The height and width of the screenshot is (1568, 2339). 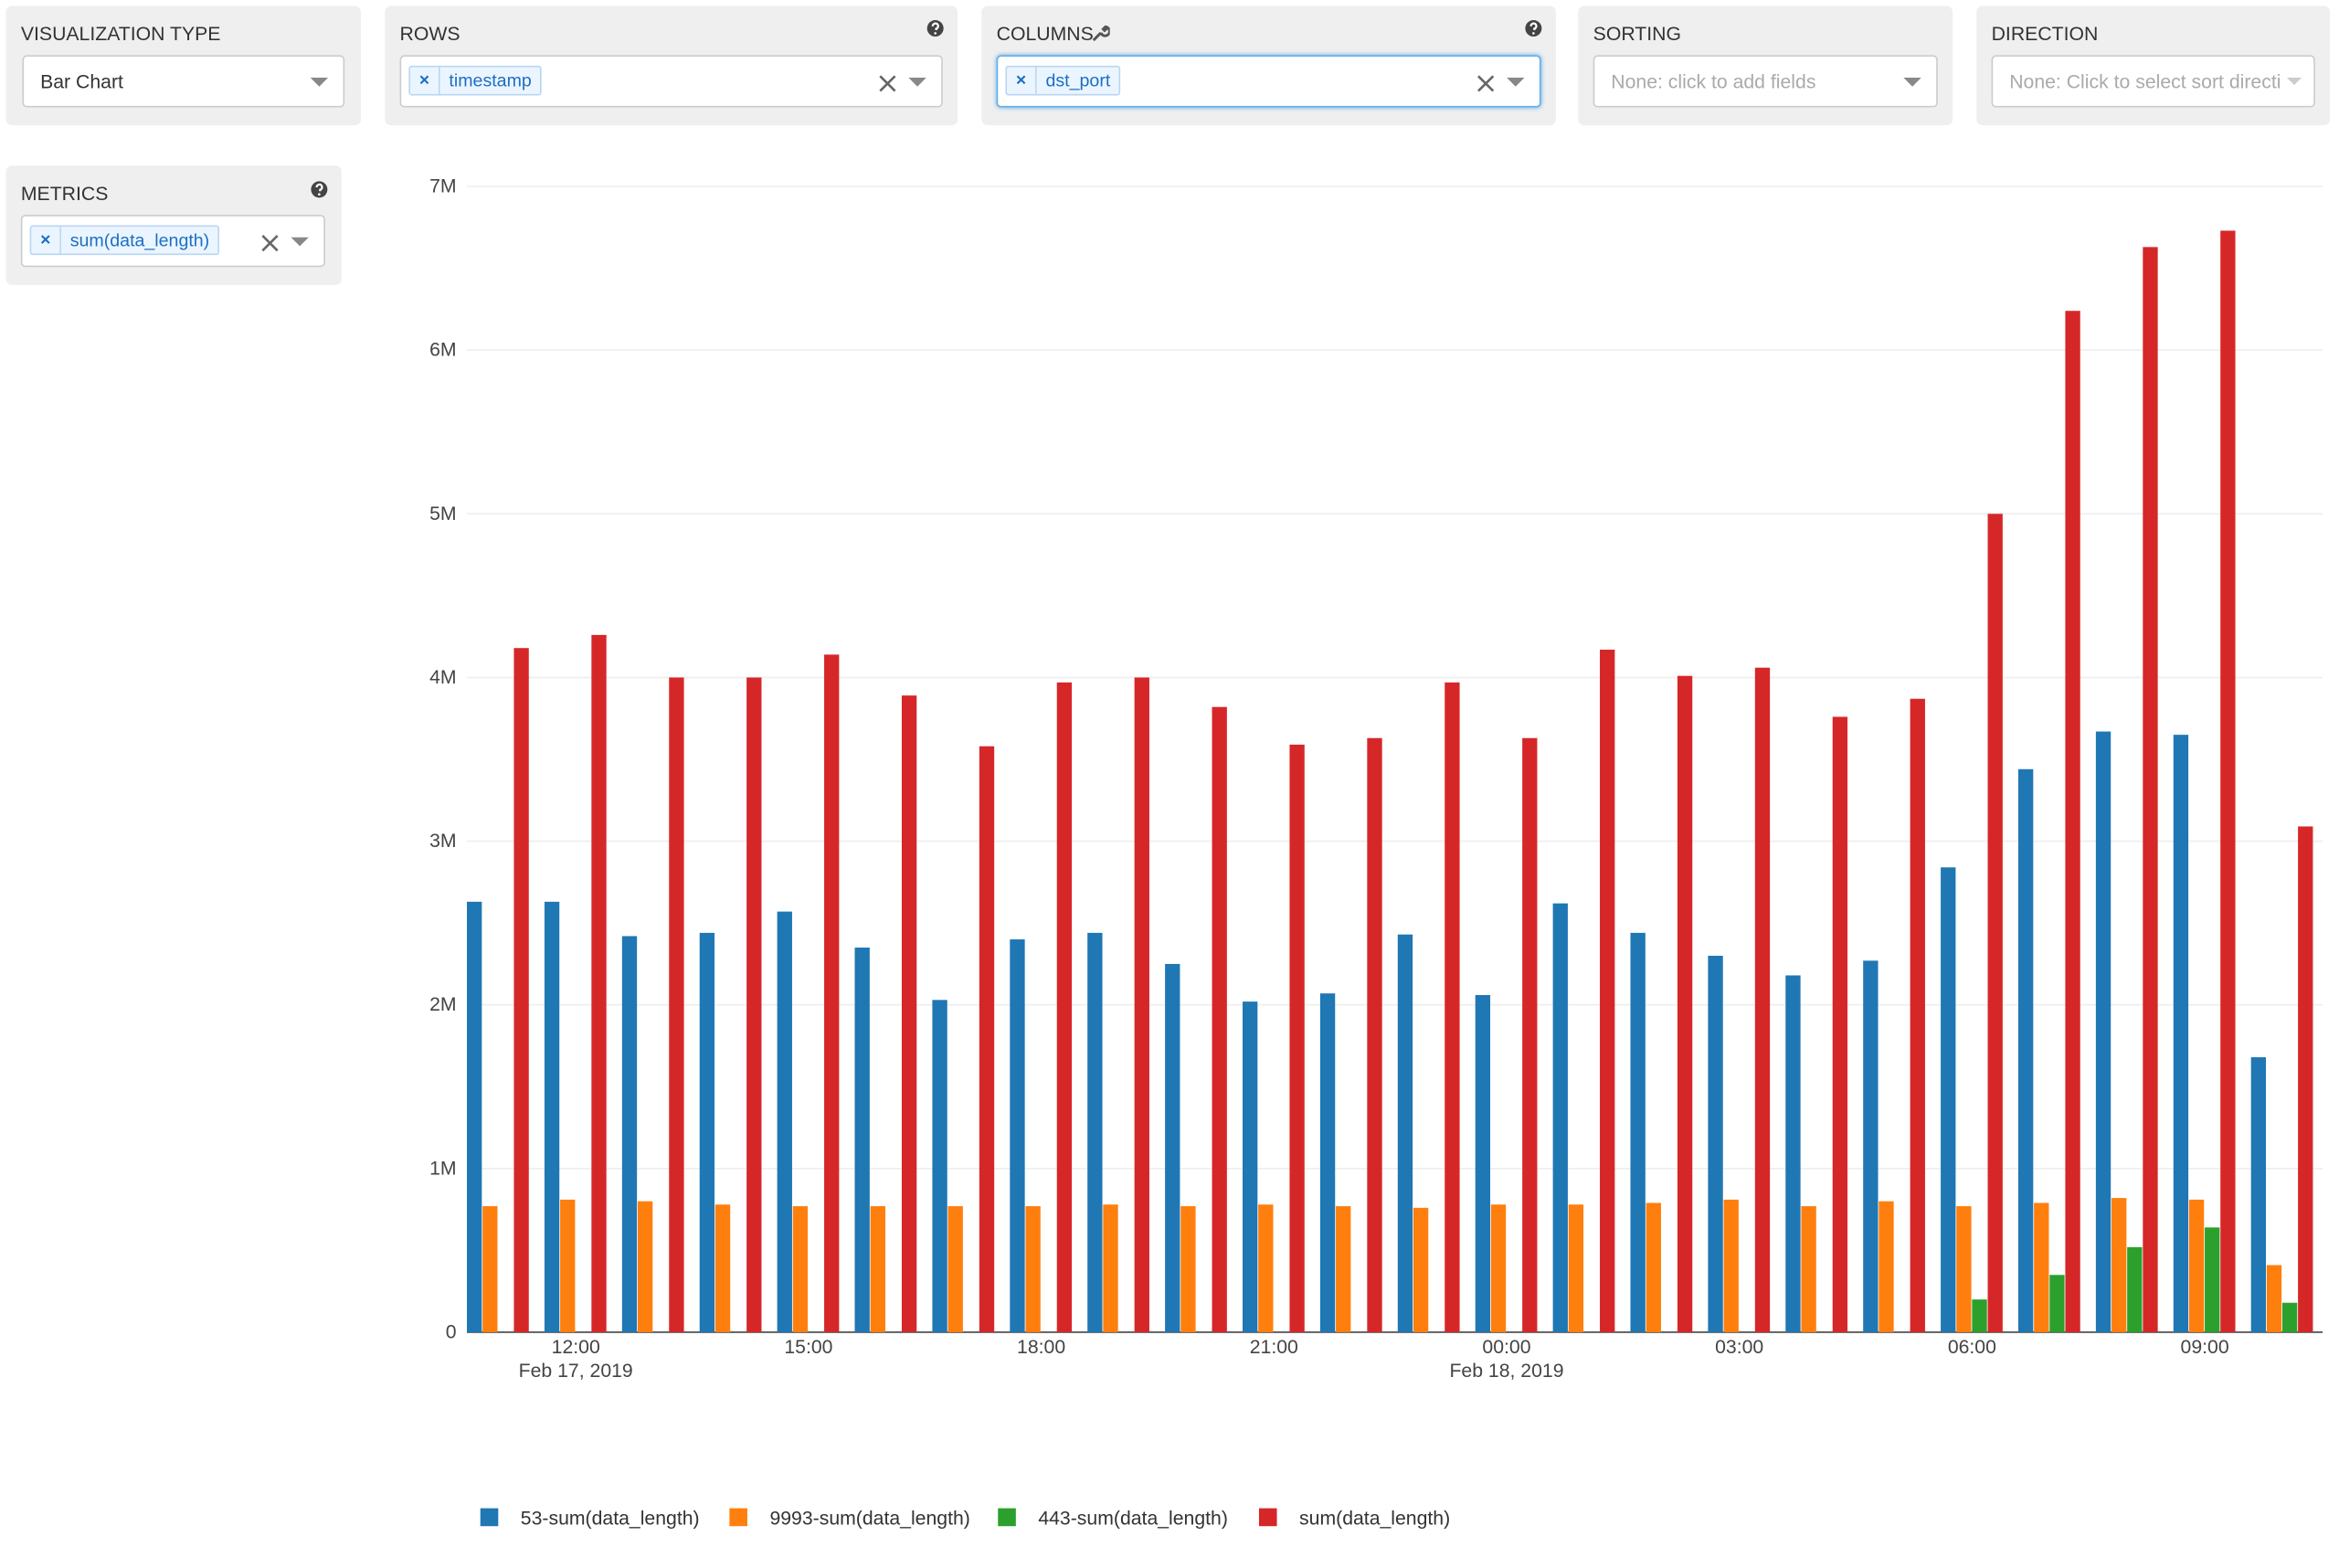 What do you see at coordinates (2153, 82) in the screenshot?
I see `select: None: Click to select sort directi` at bounding box center [2153, 82].